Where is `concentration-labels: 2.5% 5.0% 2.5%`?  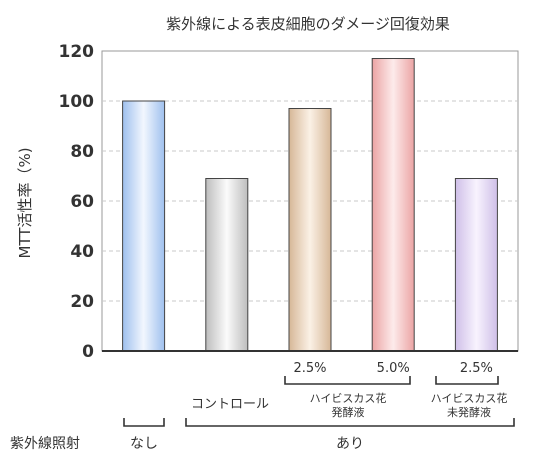 concentration-labels: 2.5% 5.0% 2.5% is located at coordinates (392, 368).